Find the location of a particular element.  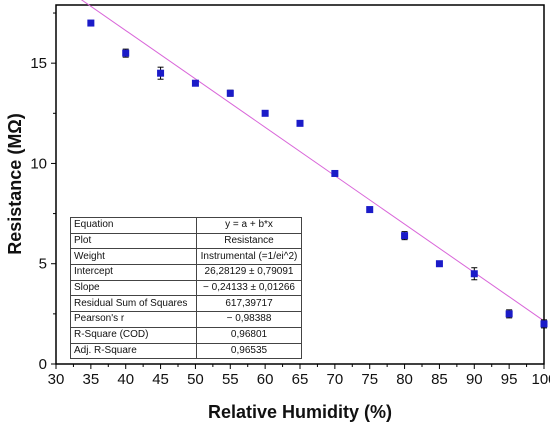

x-tick-label: 50 is located at coordinates (195, 379).